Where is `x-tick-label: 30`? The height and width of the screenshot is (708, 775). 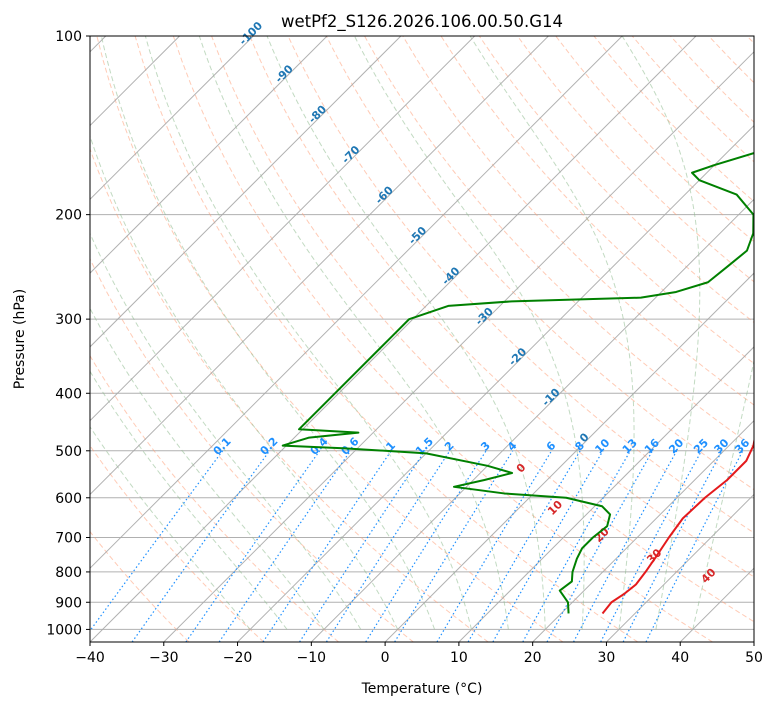 x-tick-label: 30 is located at coordinates (607, 658).